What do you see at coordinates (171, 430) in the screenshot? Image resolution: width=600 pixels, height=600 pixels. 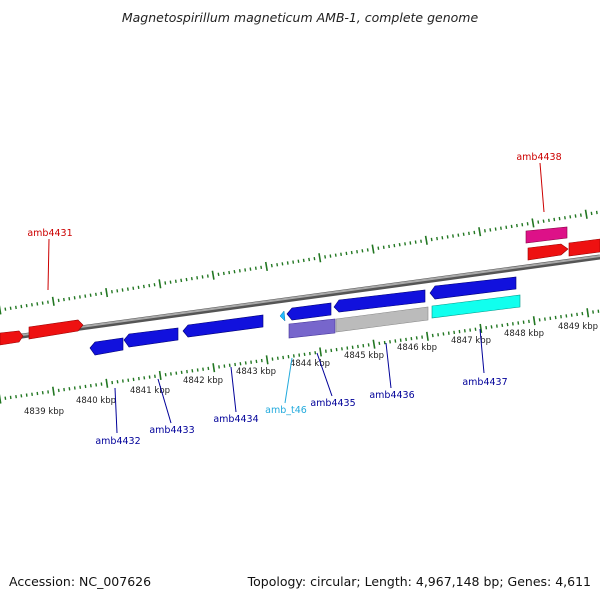 I see `gene-label: amb4433` at bounding box center [171, 430].